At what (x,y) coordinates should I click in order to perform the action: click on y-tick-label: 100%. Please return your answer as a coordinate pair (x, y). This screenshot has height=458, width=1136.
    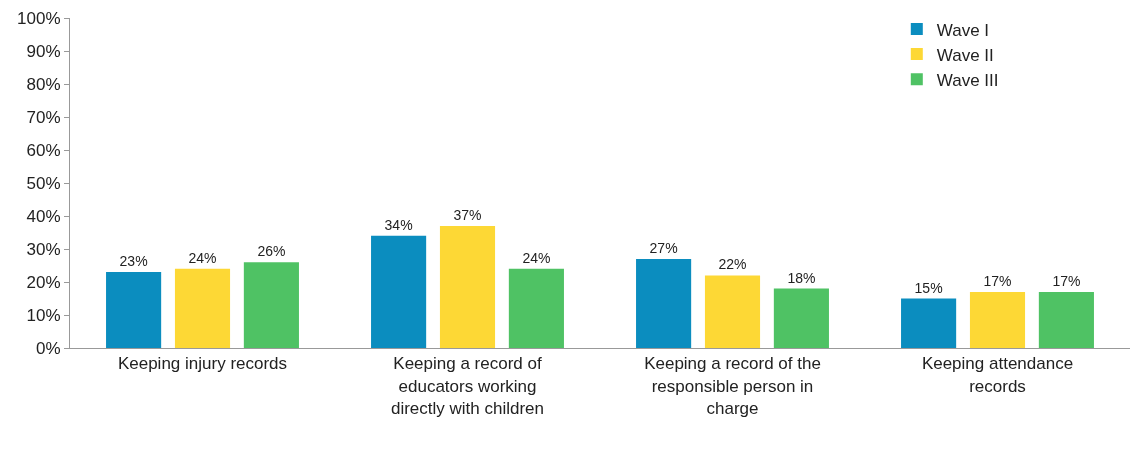
    Looking at the image, I should click on (39, 18).